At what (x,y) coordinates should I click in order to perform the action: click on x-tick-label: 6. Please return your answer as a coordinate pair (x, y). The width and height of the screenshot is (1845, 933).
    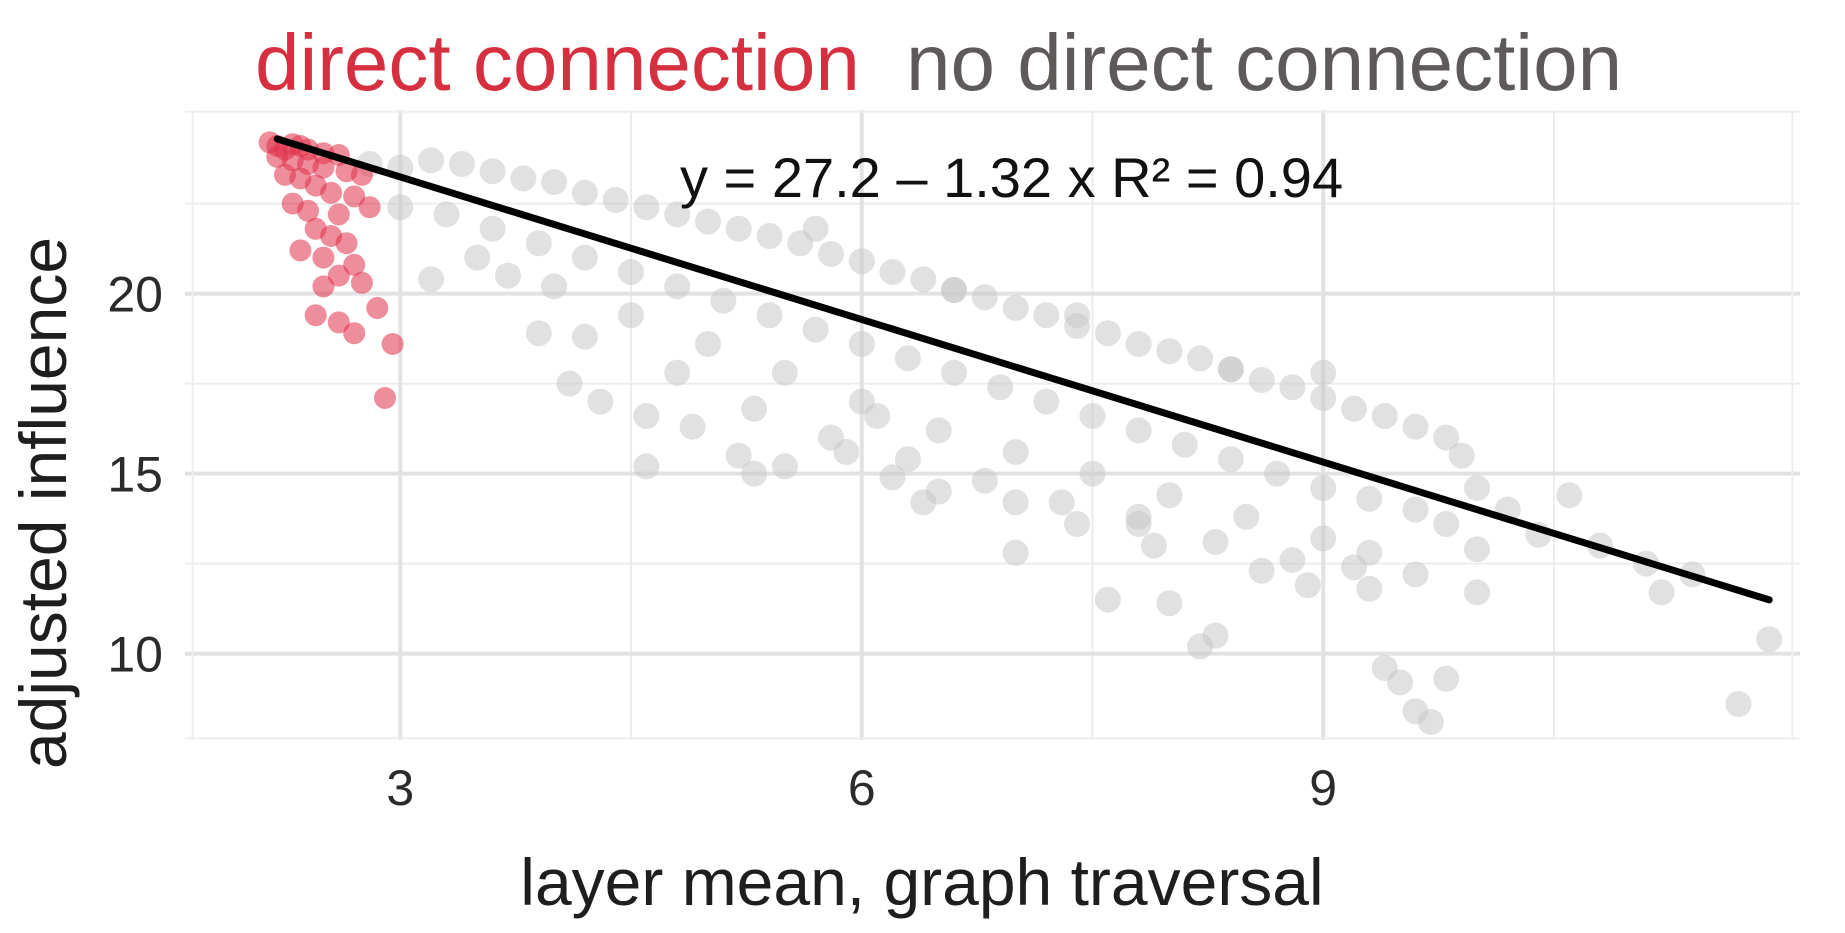
    Looking at the image, I should click on (862, 788).